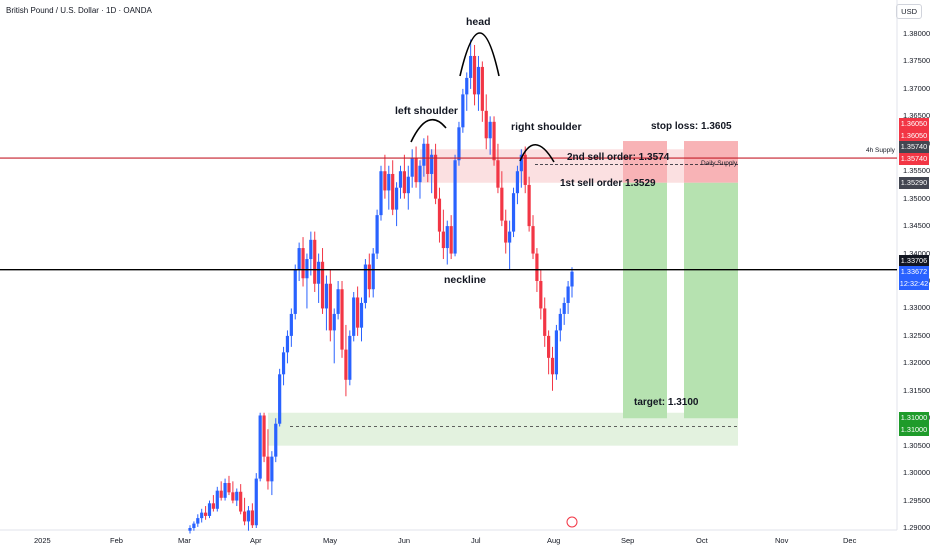  Describe the element at coordinates (914, 284) in the screenshot. I see `price-tag: 12:32:42` at that location.